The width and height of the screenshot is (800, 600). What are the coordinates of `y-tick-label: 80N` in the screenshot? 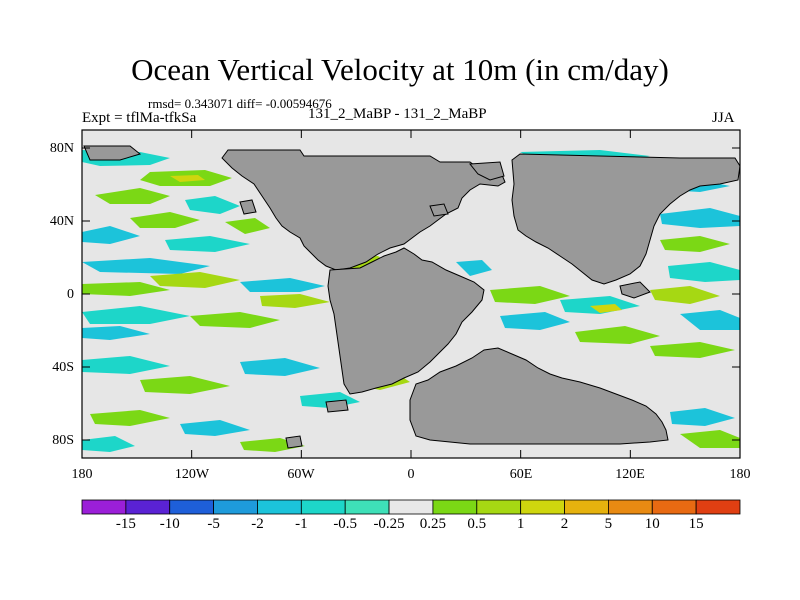 It's located at (61, 148).